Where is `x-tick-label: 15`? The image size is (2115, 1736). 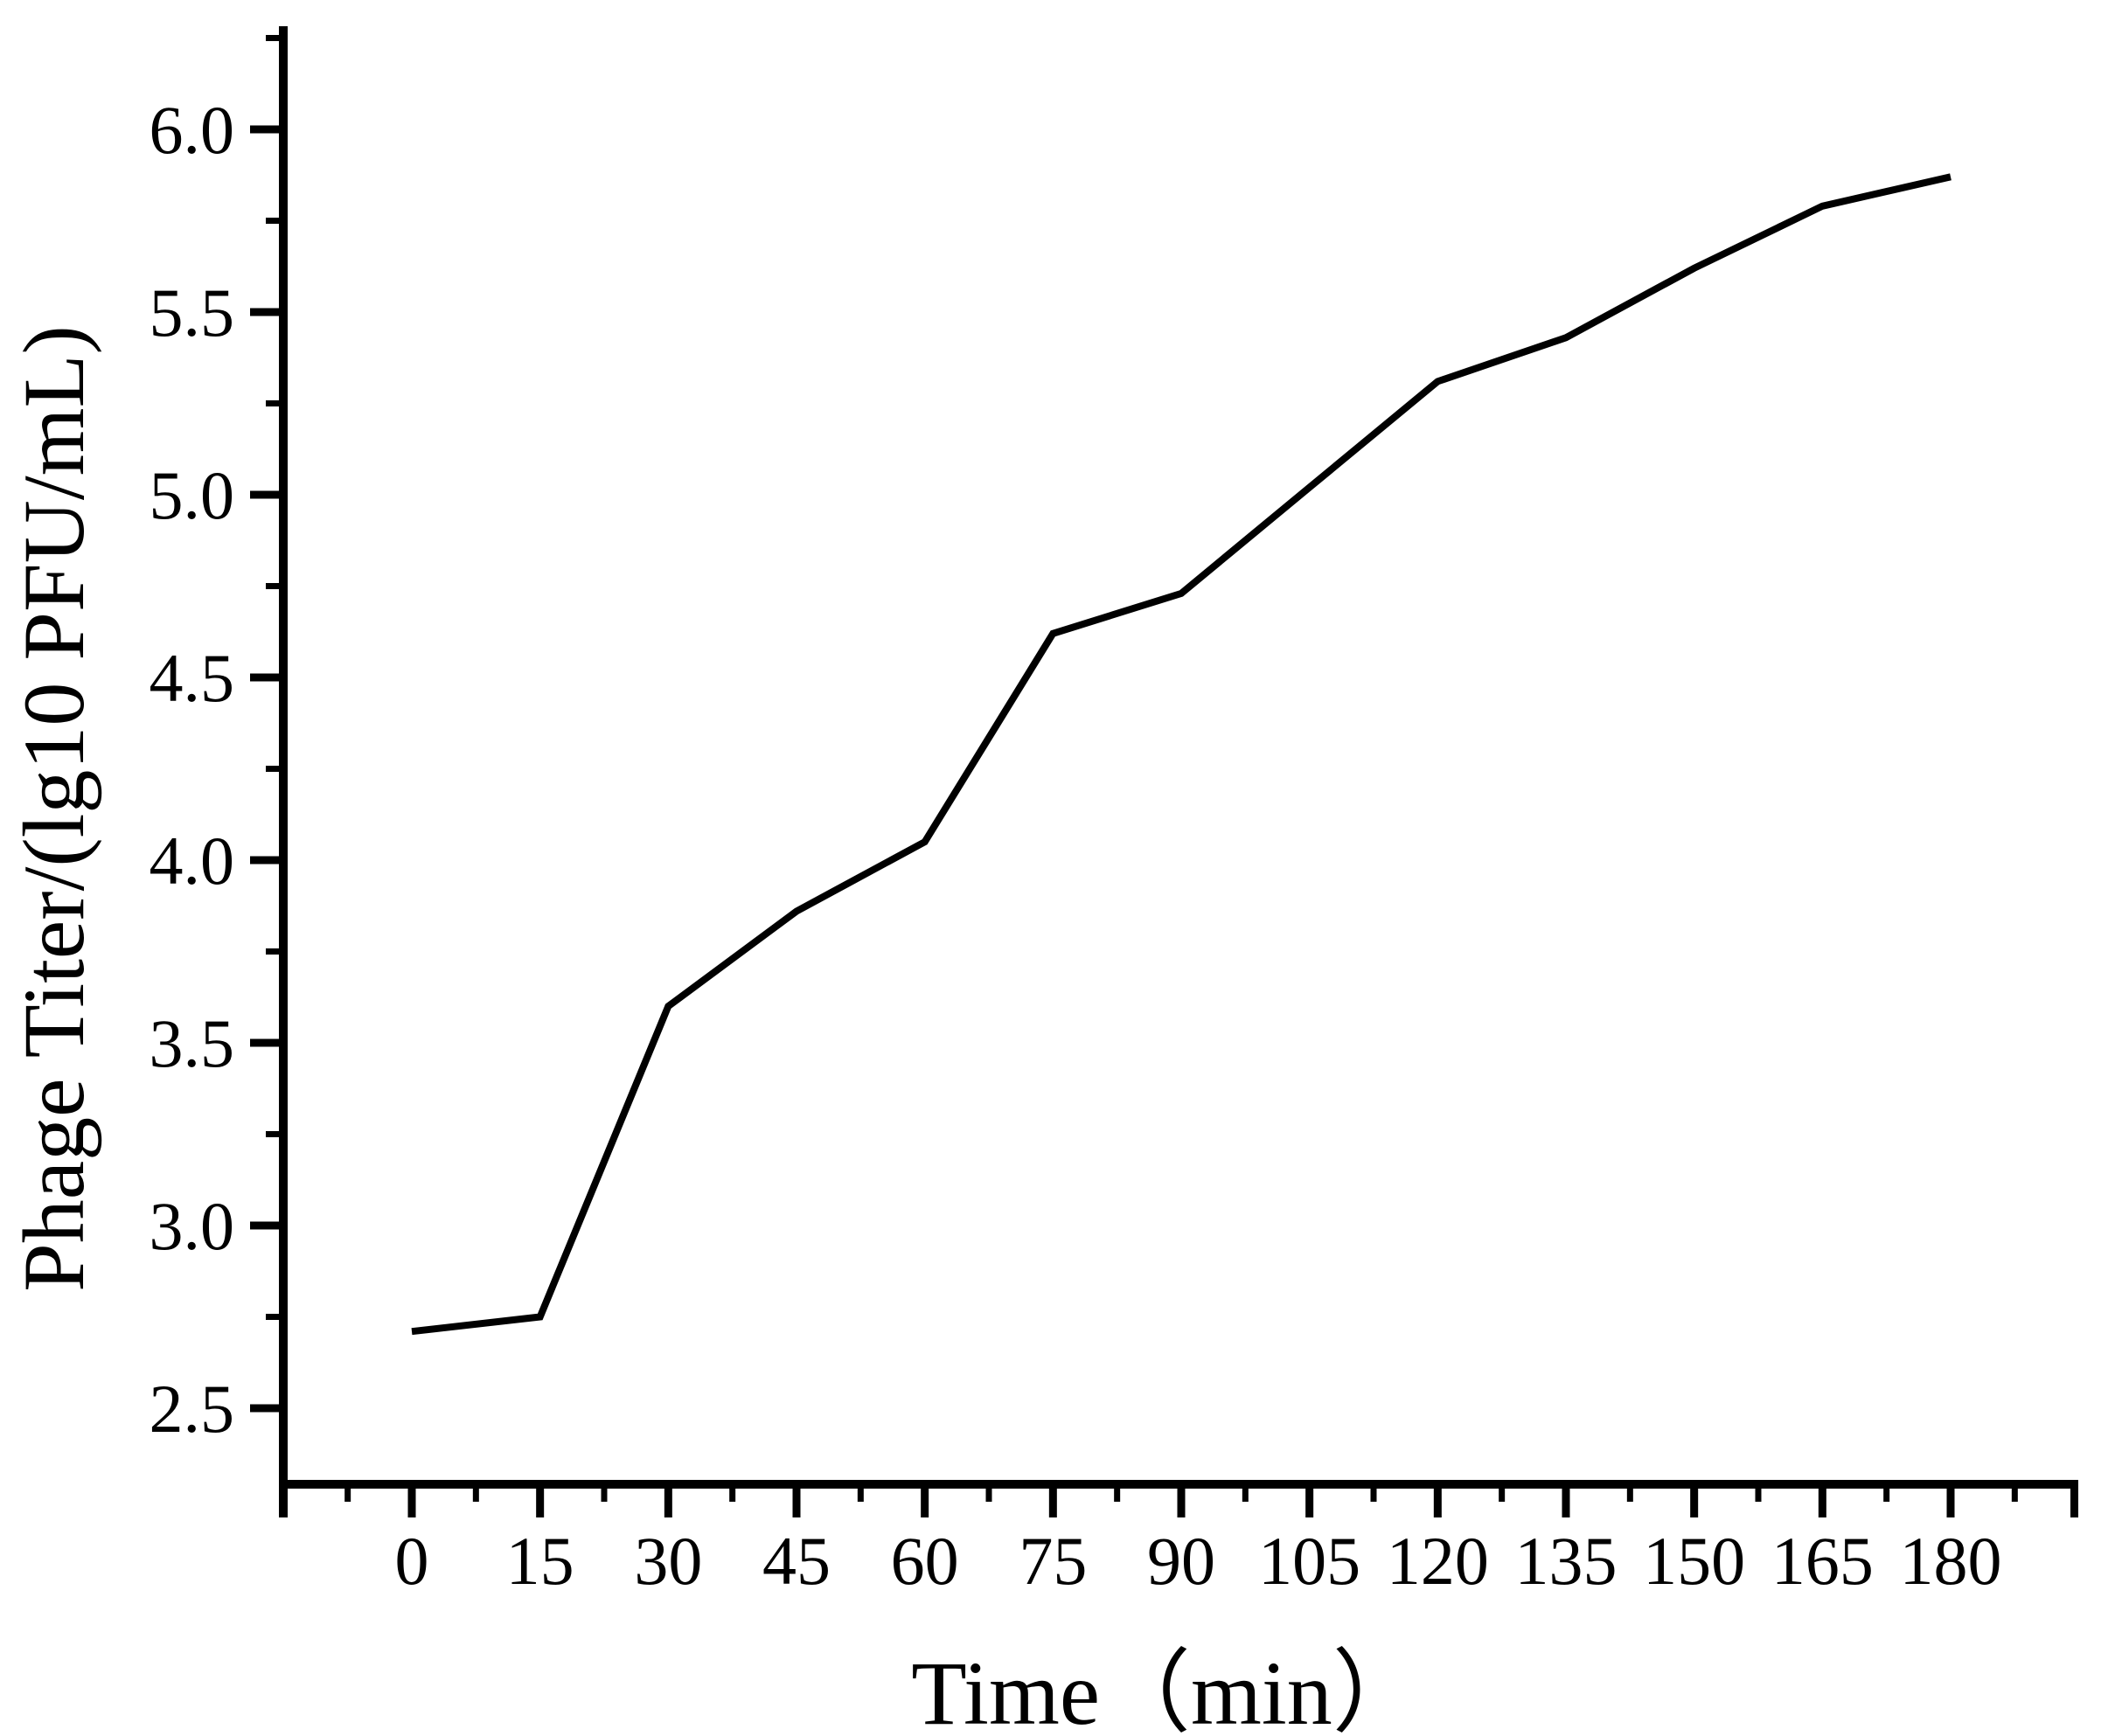 x-tick-label: 15 is located at coordinates (540, 1561).